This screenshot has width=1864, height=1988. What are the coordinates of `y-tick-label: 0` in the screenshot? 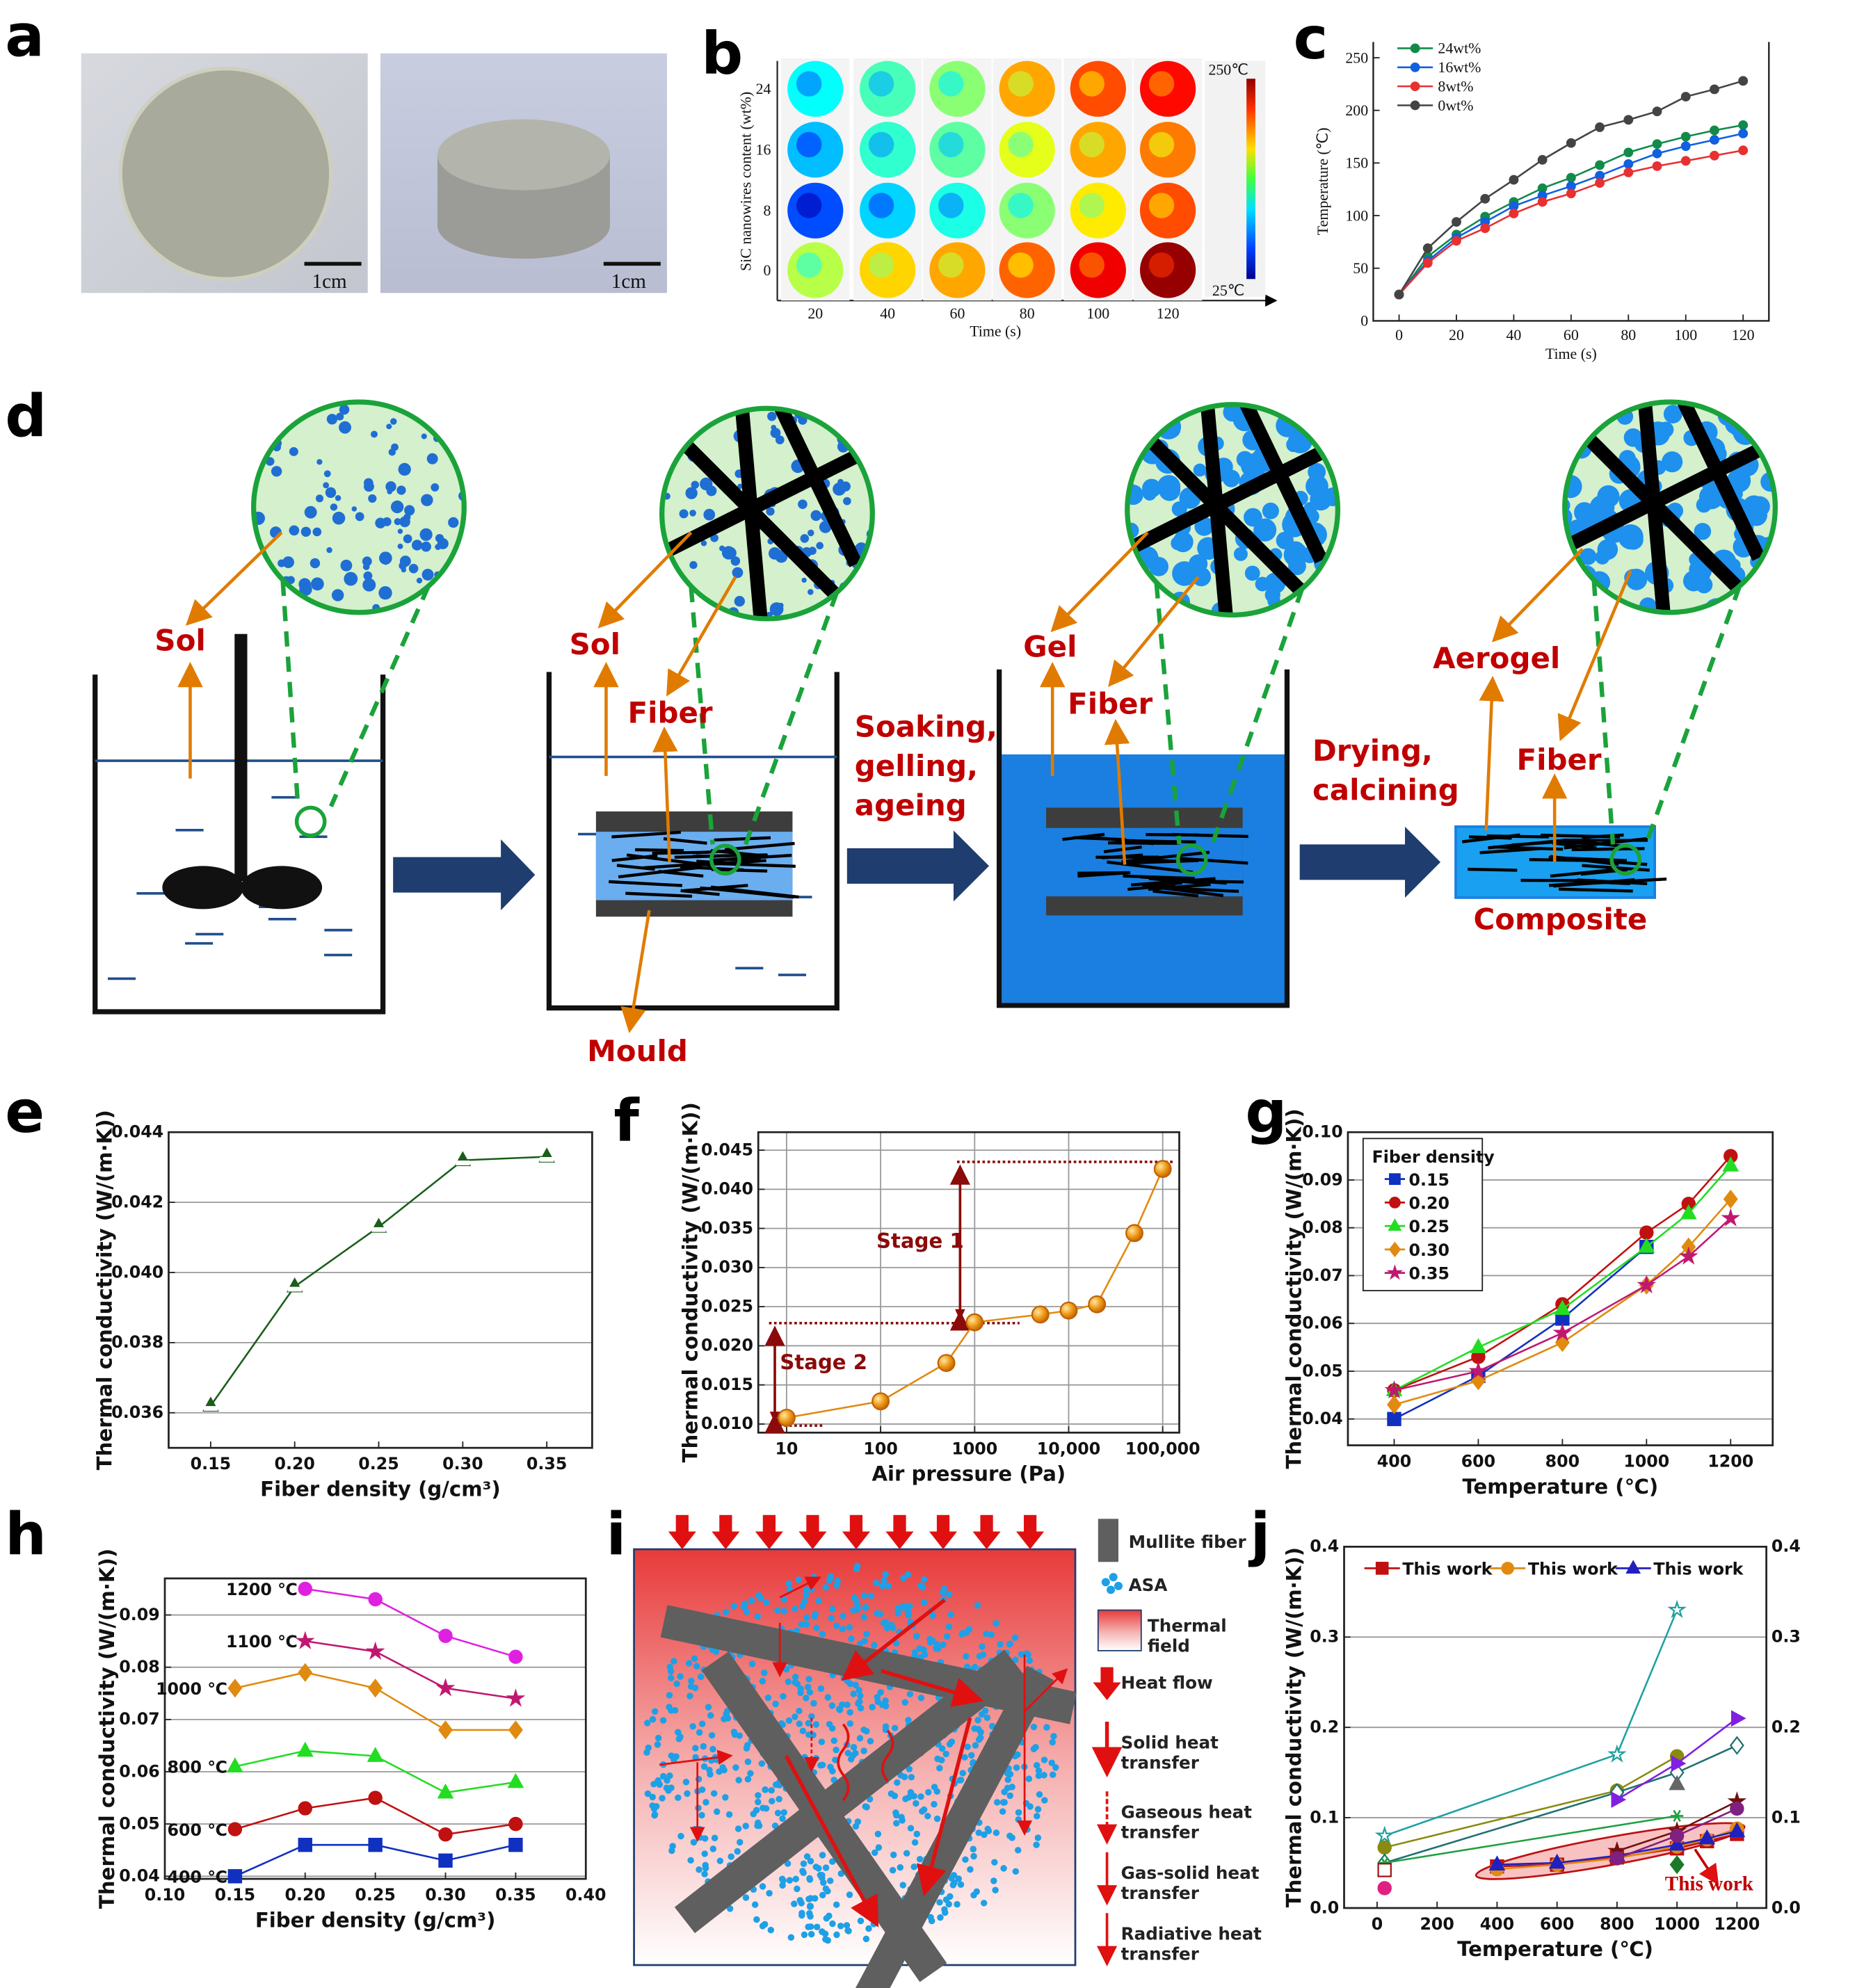 It's located at (1364, 322).